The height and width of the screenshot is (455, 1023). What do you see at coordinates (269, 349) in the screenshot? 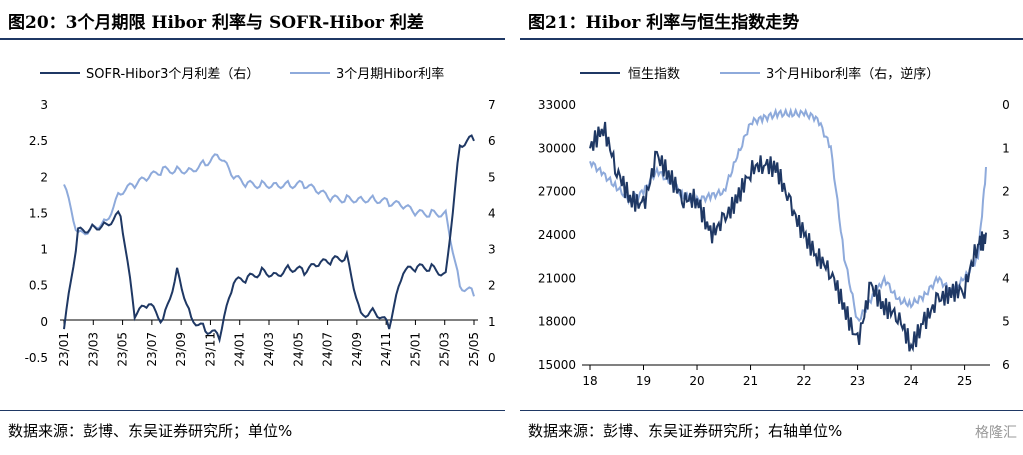
I see `left-x-tick-label: 24/03` at bounding box center [269, 349].